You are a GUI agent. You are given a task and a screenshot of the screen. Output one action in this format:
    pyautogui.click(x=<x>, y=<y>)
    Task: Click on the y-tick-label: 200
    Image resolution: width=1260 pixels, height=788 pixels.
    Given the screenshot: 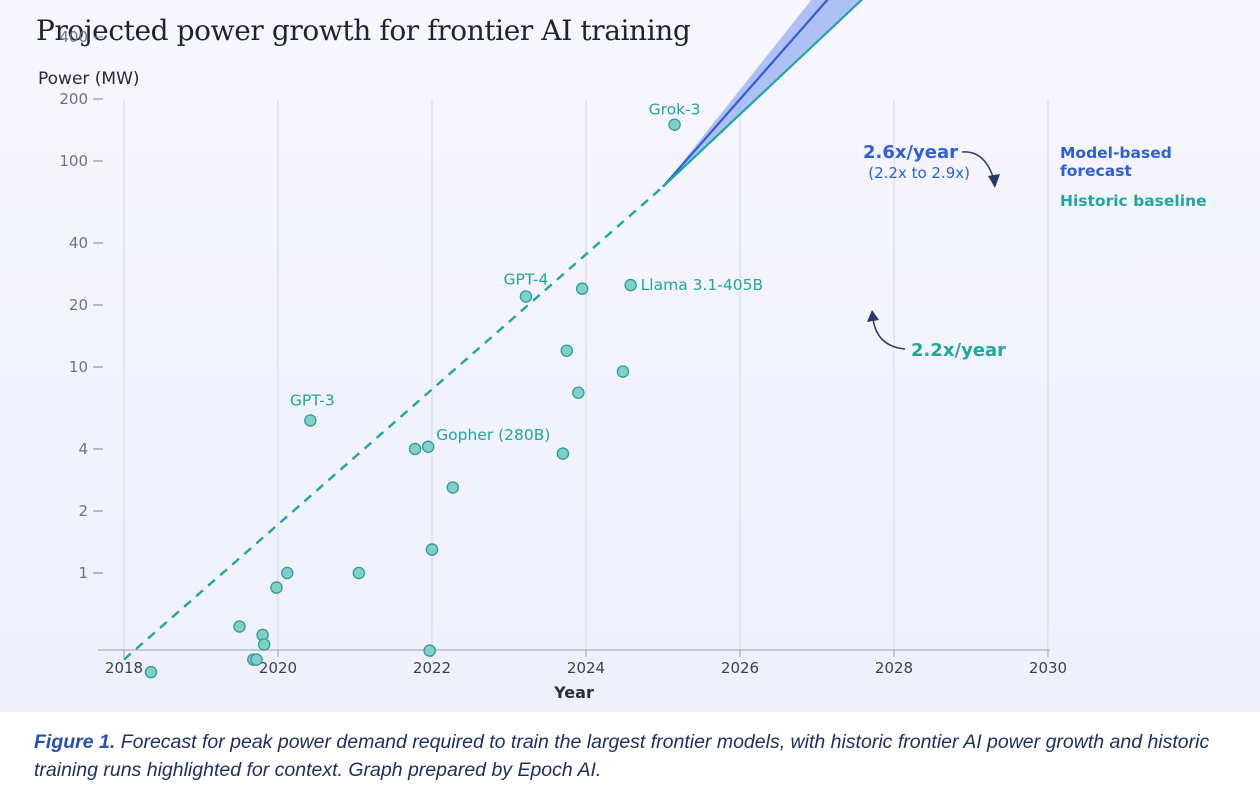 What is the action you would take?
    pyautogui.click(x=73, y=99)
    